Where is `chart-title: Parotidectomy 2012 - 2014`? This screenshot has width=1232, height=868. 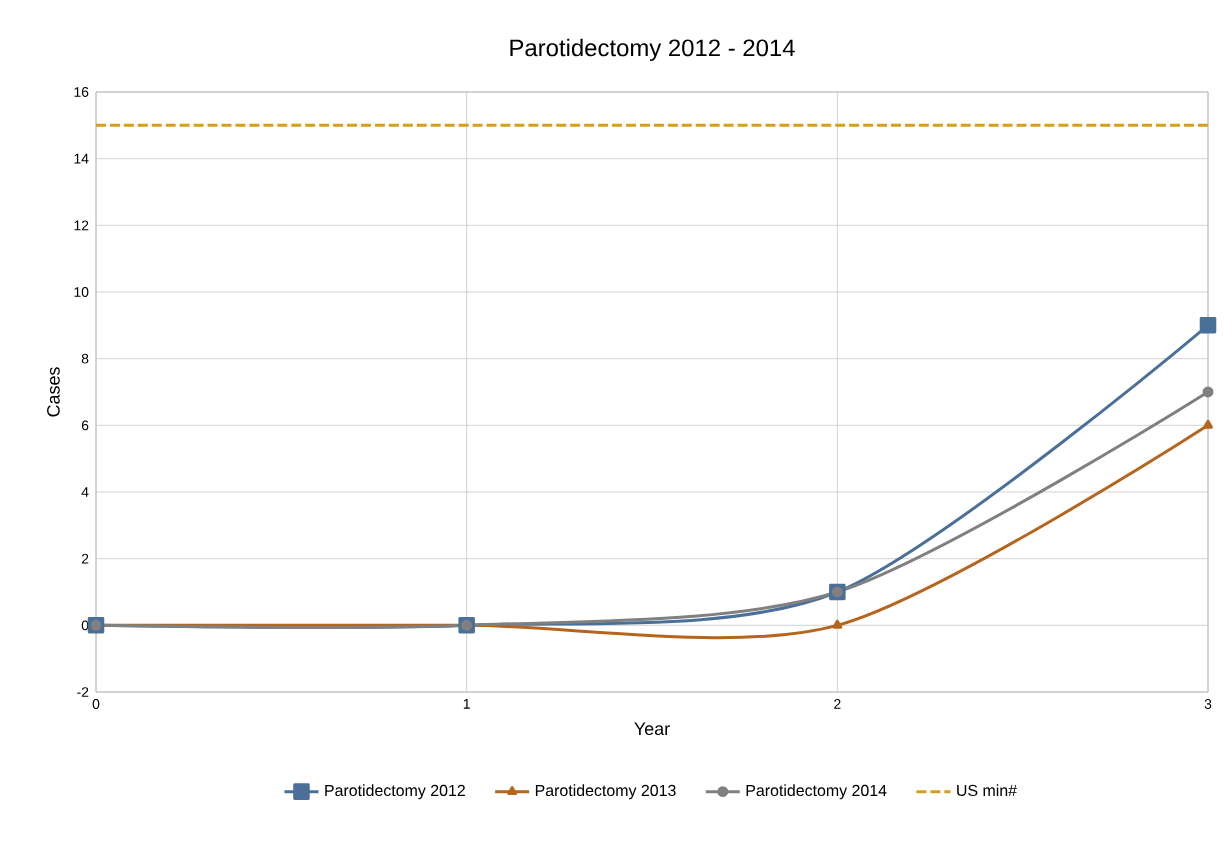
chart-title: Parotidectomy 2012 - 2014 is located at coordinates (652, 50).